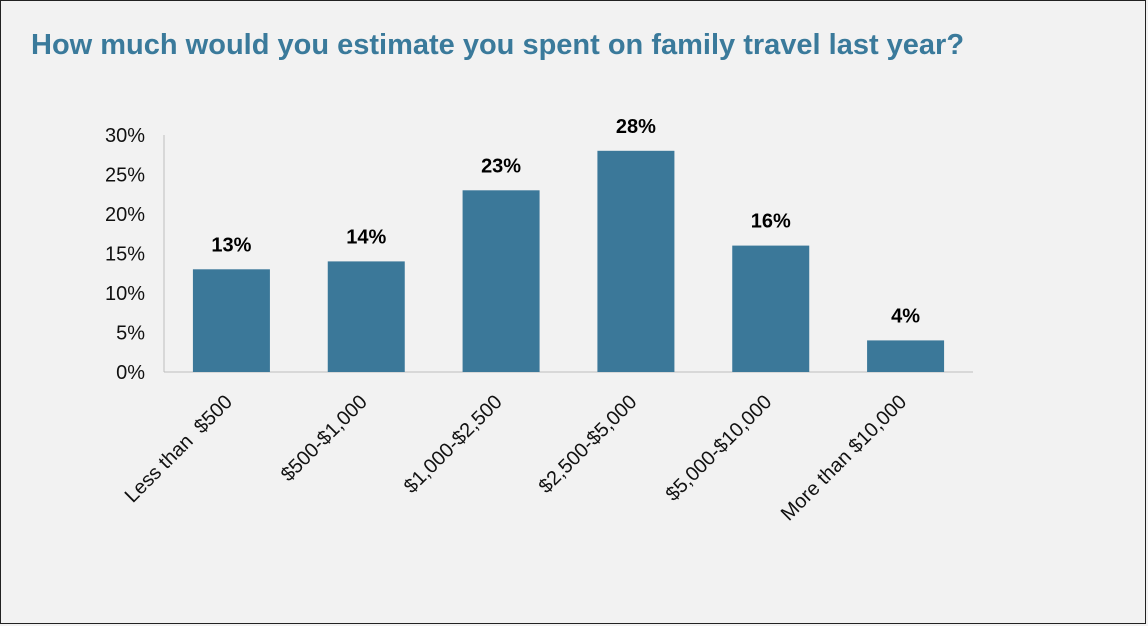  Describe the element at coordinates (719, 448) in the screenshot. I see `category-label: $5,000-$10,000` at that location.